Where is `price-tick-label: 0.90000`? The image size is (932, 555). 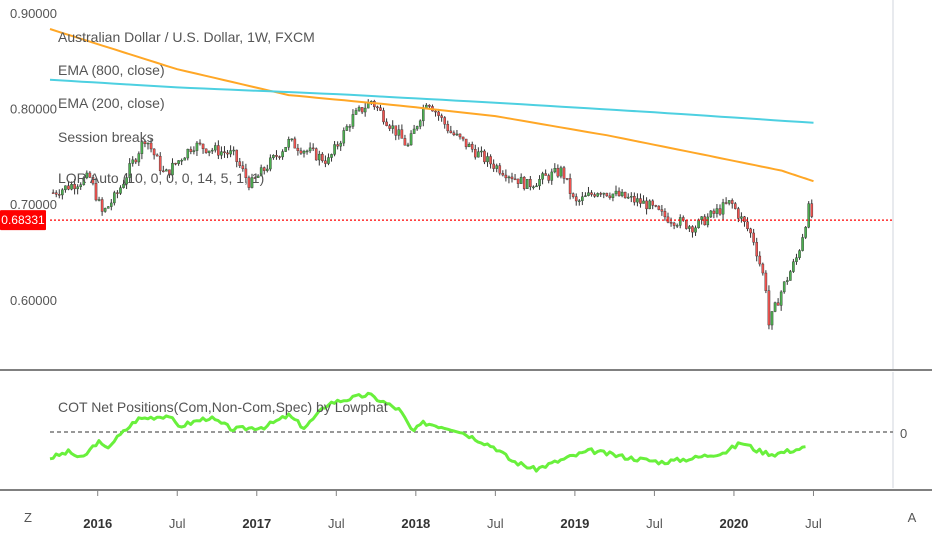 price-tick-label: 0.90000 is located at coordinates (33, 13).